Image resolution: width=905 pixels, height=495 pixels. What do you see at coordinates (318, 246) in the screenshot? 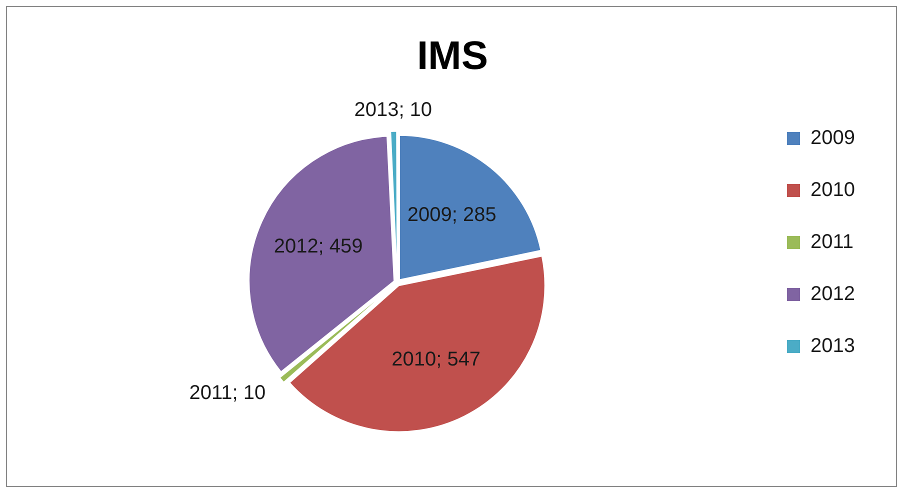
I see `data-label: 2012; 459` at bounding box center [318, 246].